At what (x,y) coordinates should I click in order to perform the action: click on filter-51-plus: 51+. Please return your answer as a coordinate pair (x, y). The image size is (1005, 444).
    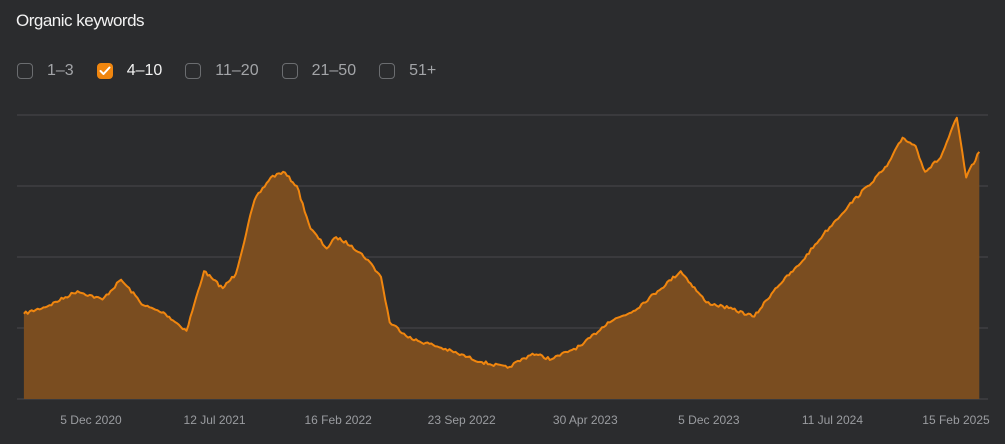
    Looking at the image, I should click on (407, 71).